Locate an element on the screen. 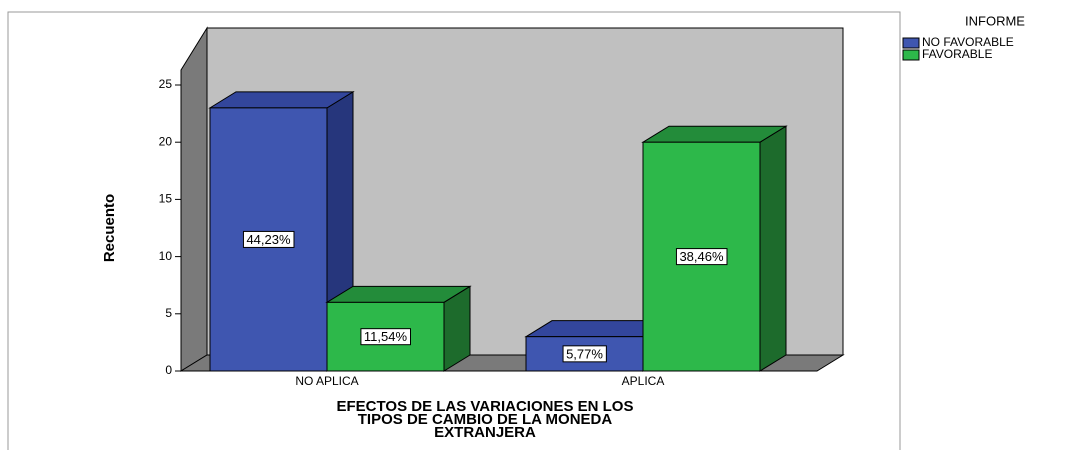 This screenshot has height=450, width=1084. data-label: 38,46% is located at coordinates (701, 256).